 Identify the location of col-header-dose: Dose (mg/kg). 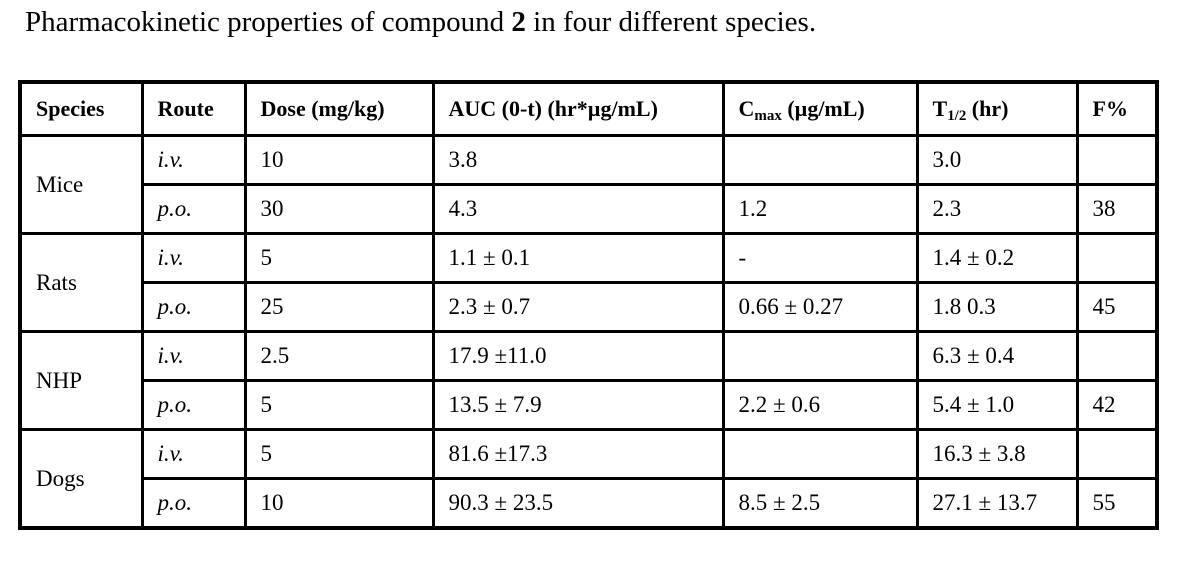
(339, 108).